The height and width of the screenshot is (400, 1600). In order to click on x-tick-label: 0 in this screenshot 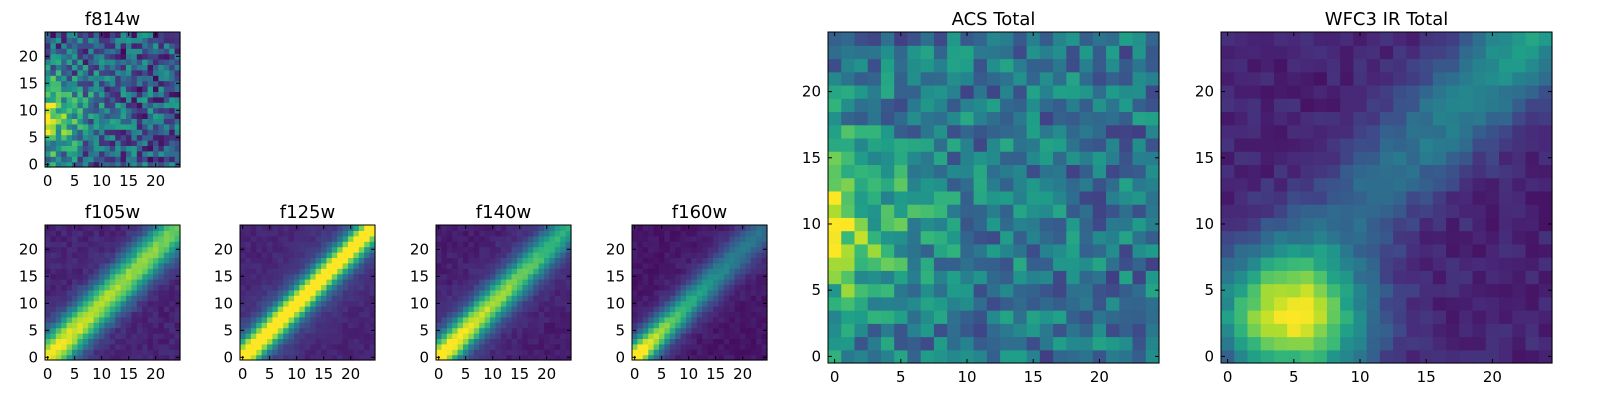, I will do `click(439, 374)`.